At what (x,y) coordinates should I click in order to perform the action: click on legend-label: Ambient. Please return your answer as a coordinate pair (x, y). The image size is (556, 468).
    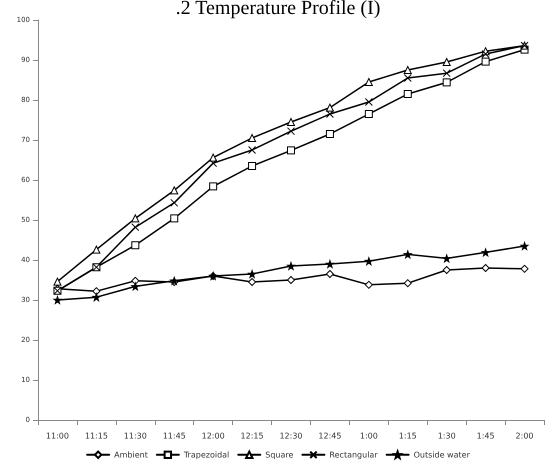
    Looking at the image, I should click on (131, 455).